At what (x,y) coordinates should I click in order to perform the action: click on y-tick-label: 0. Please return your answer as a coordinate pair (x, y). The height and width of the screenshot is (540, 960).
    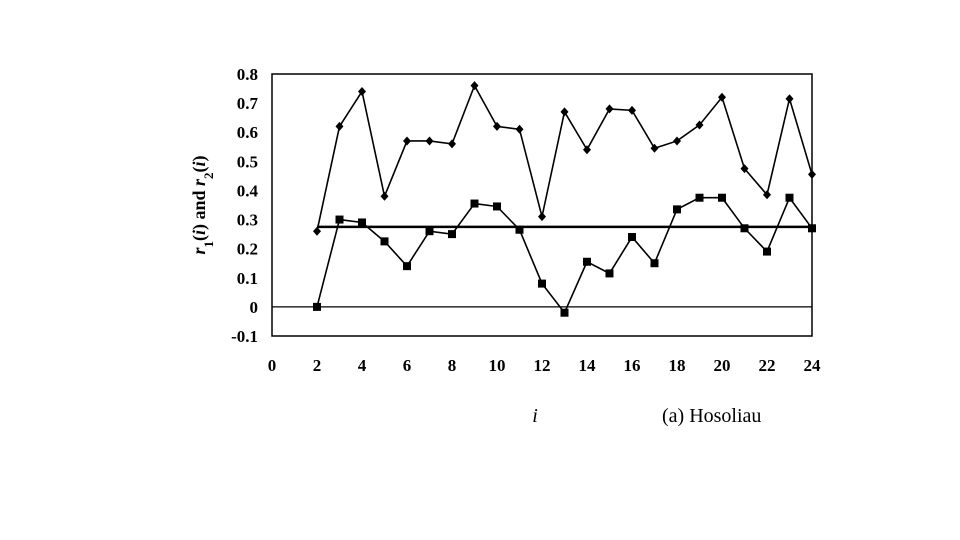
    Looking at the image, I should click on (254, 307).